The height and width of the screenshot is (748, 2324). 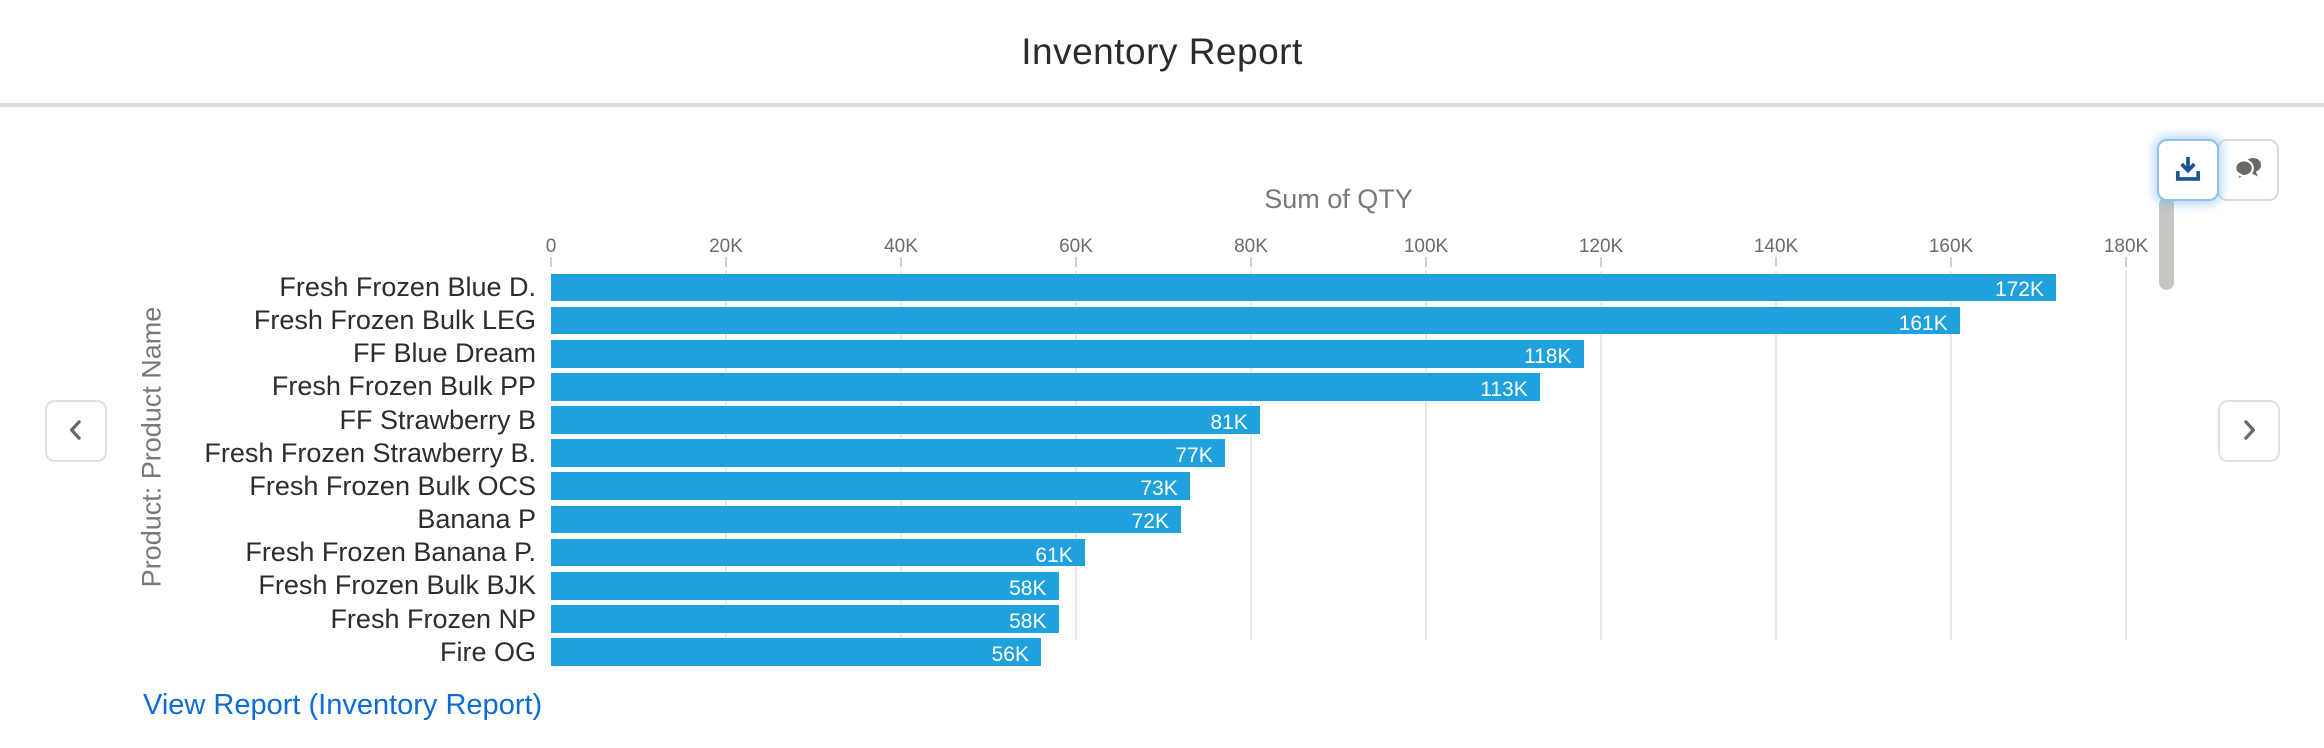 I want to click on x-tick-label: 40K, so click(x=901, y=243).